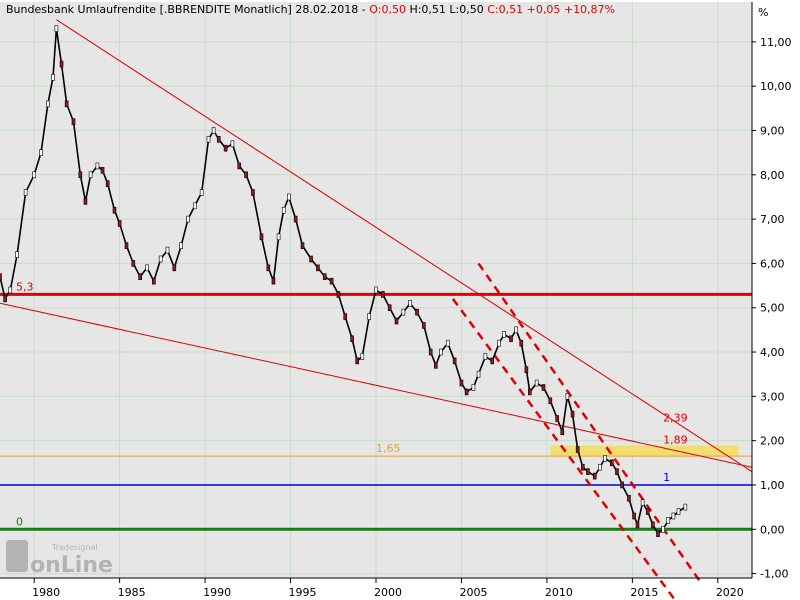 The image size is (800, 600). What do you see at coordinates (772, 352) in the screenshot?
I see `y-tick-label: 4,00` at bounding box center [772, 352].